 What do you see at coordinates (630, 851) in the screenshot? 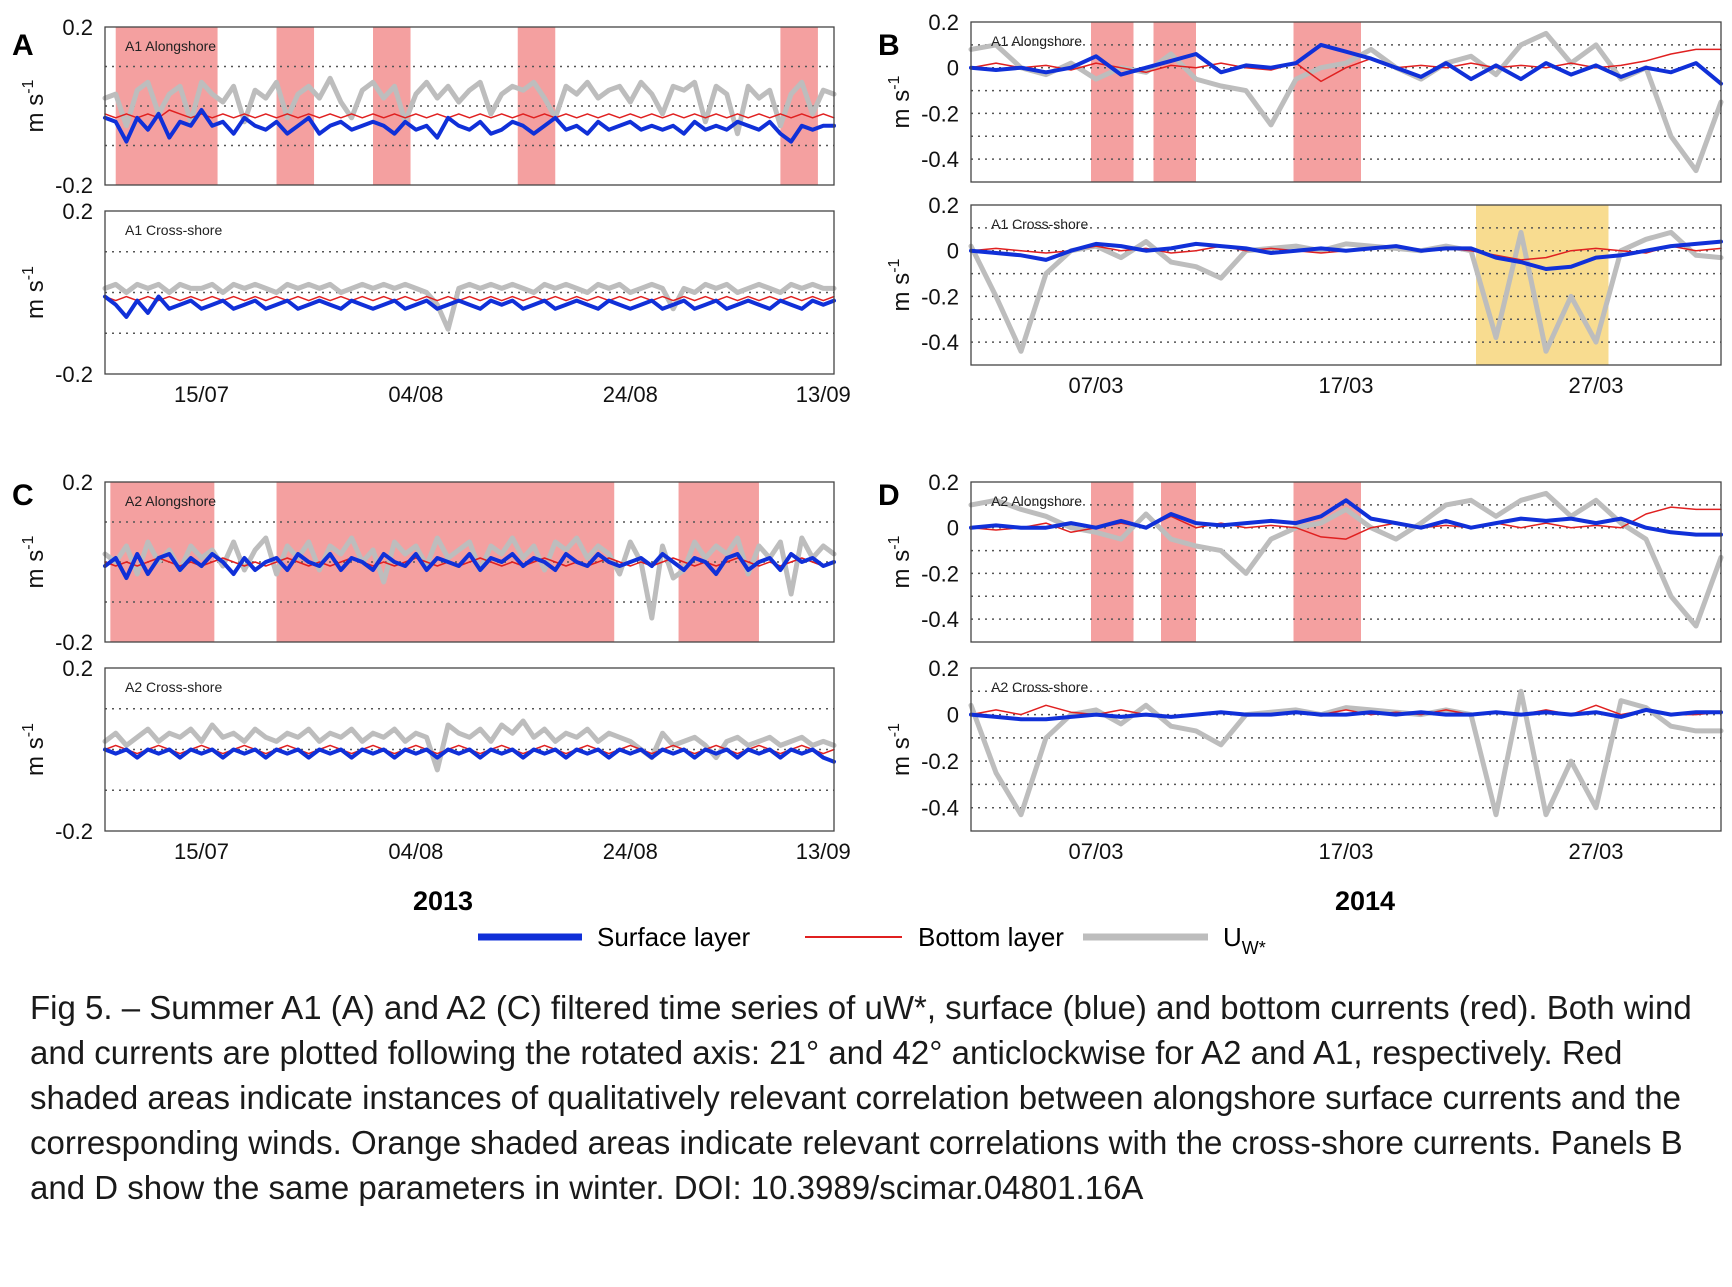
I see `panel-c2-xtick-label: 24/08` at bounding box center [630, 851].